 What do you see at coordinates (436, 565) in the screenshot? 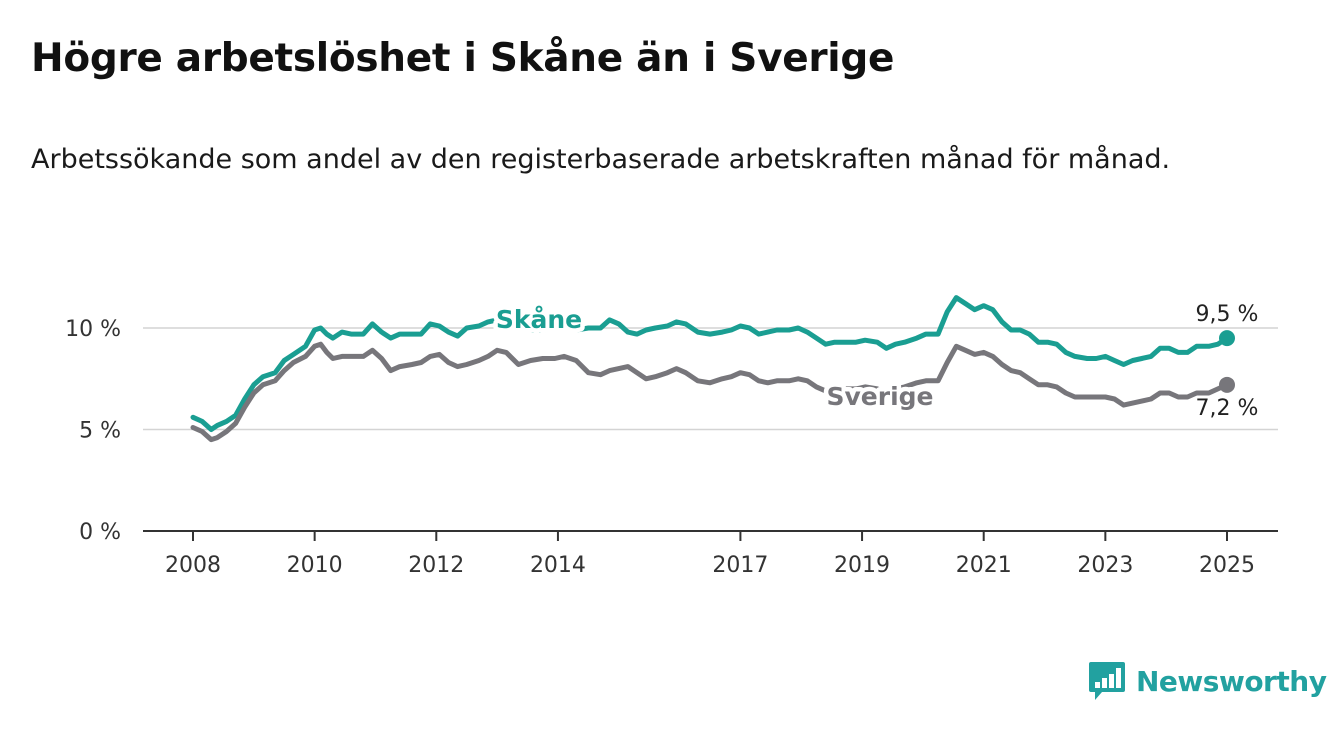
I see `x-tick-label: 2012` at bounding box center [436, 565].